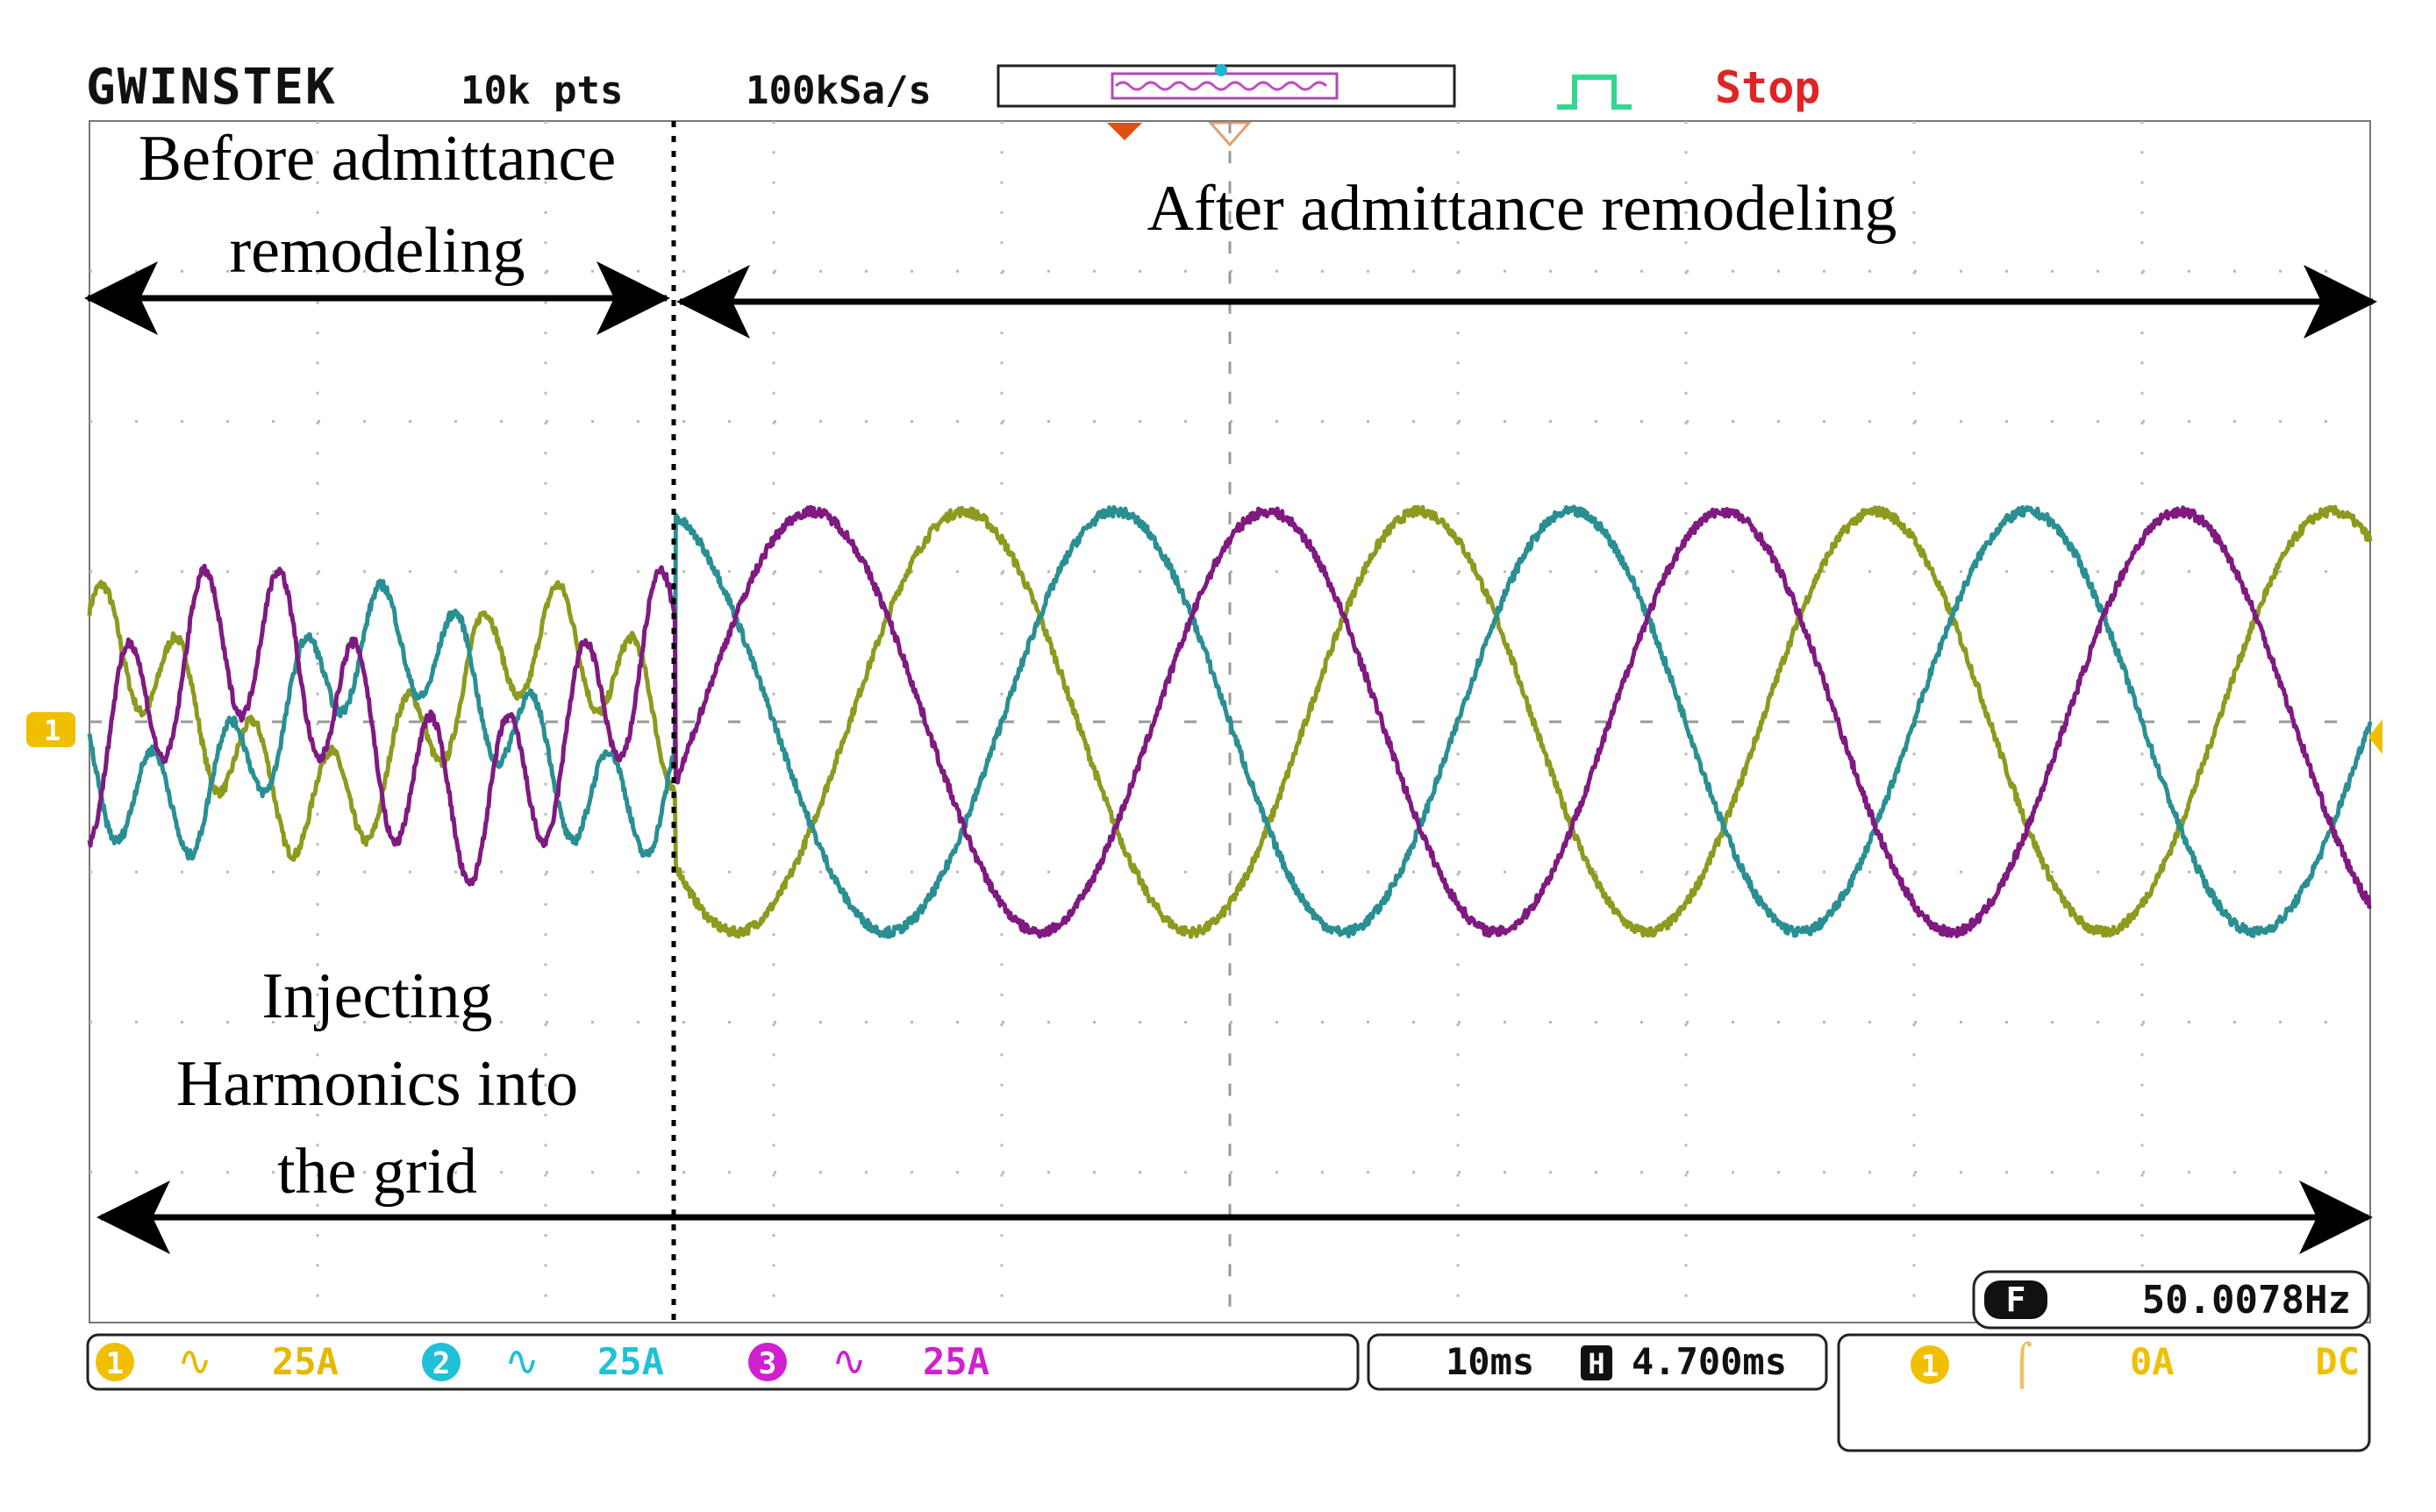 The image size is (2436, 1512). I want to click on channel-3-setting: 3 ∿ 25A, so click(868, 1361).